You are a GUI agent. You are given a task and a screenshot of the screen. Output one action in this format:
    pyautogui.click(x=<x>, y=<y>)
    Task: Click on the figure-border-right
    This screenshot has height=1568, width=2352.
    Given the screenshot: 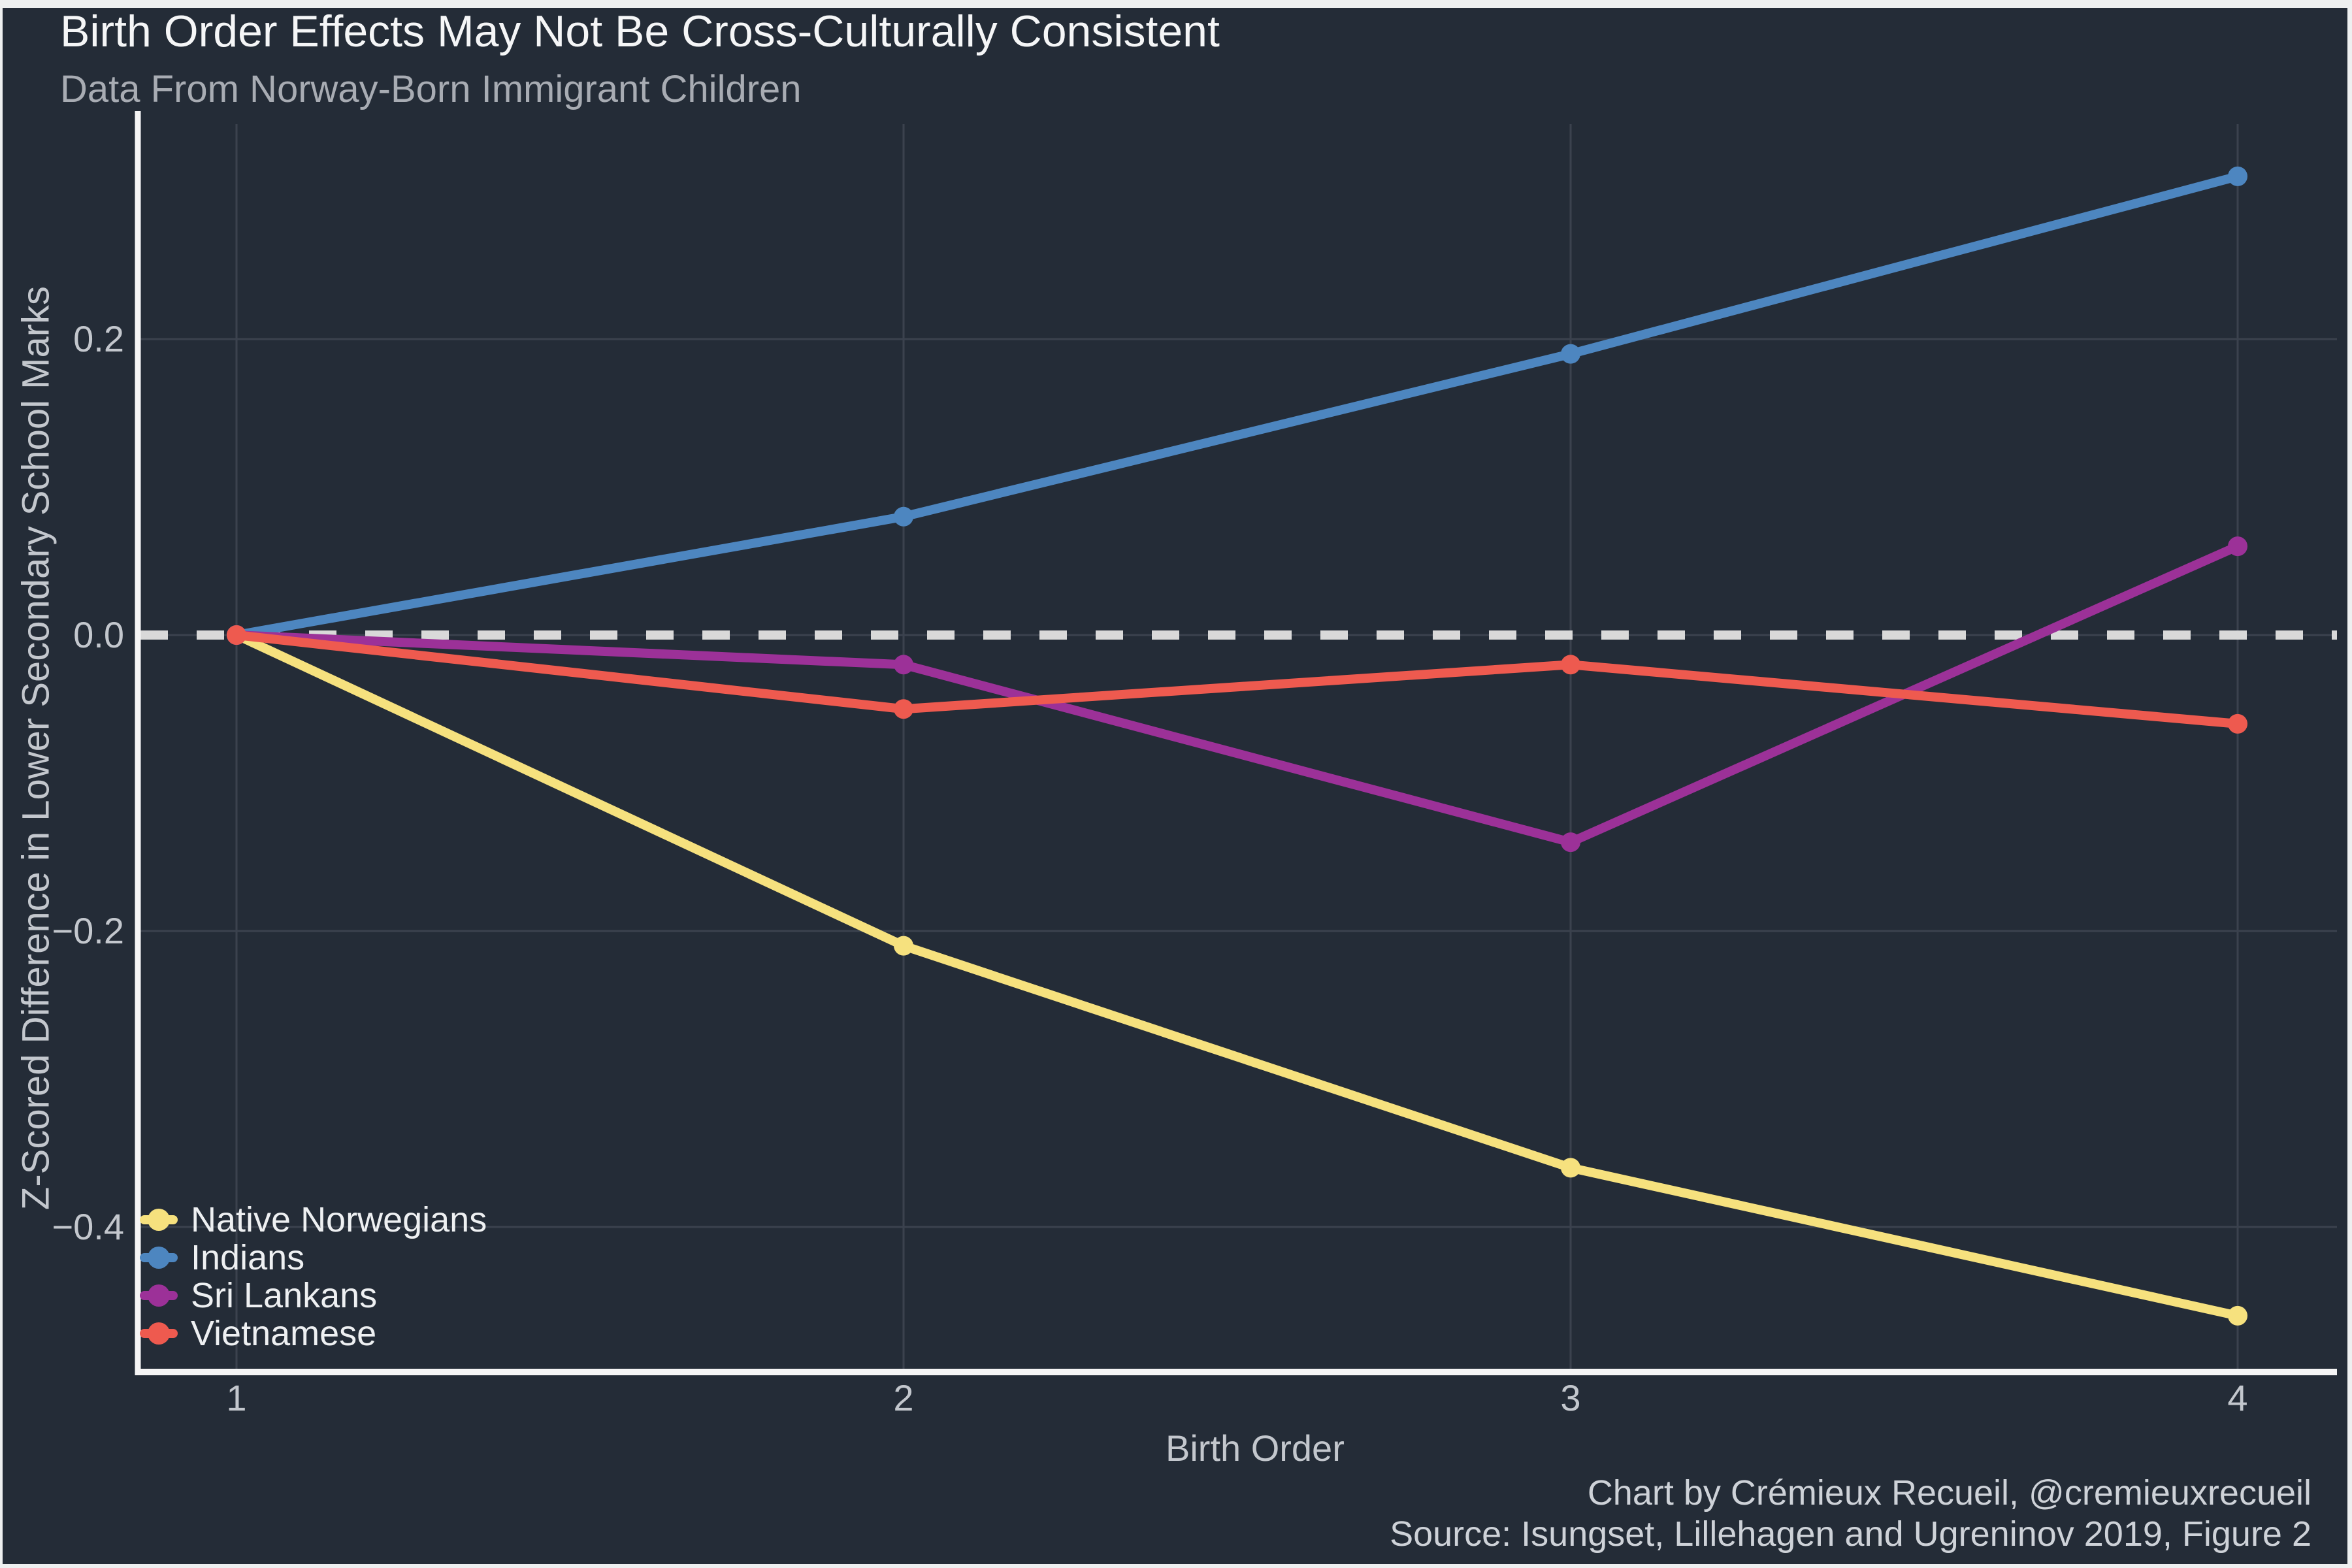 What is the action you would take?
    pyautogui.click(x=2349, y=784)
    